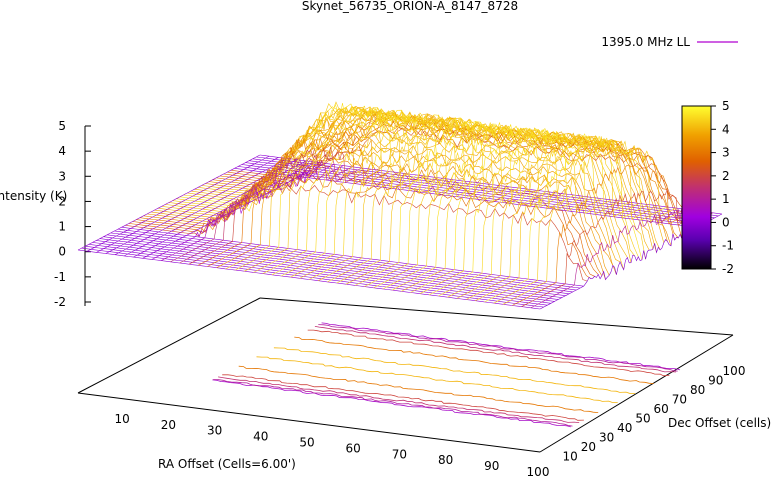 This screenshot has height=483, width=775. What do you see at coordinates (227, 464) in the screenshot?
I see `x-axis-label: RA Offset (Cells=6.00')` at bounding box center [227, 464].